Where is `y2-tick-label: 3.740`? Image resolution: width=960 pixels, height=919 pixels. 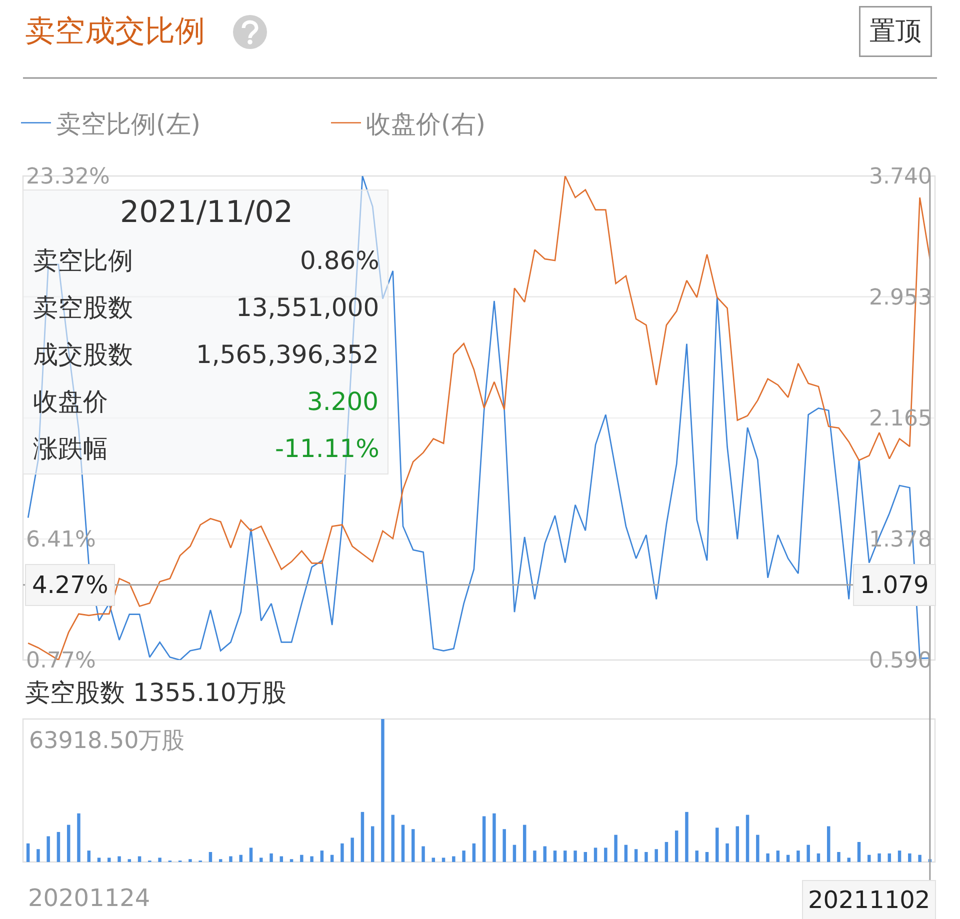 y2-tick-label: 3.740 is located at coordinates (900, 177).